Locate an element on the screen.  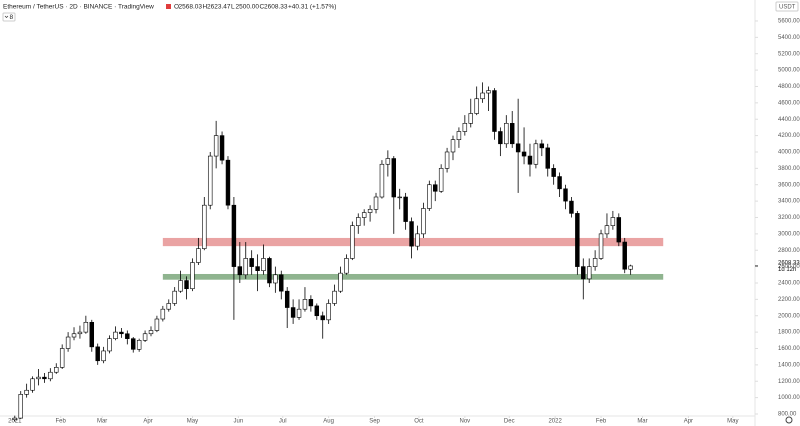
x-tick-label: May is located at coordinates (732, 422).